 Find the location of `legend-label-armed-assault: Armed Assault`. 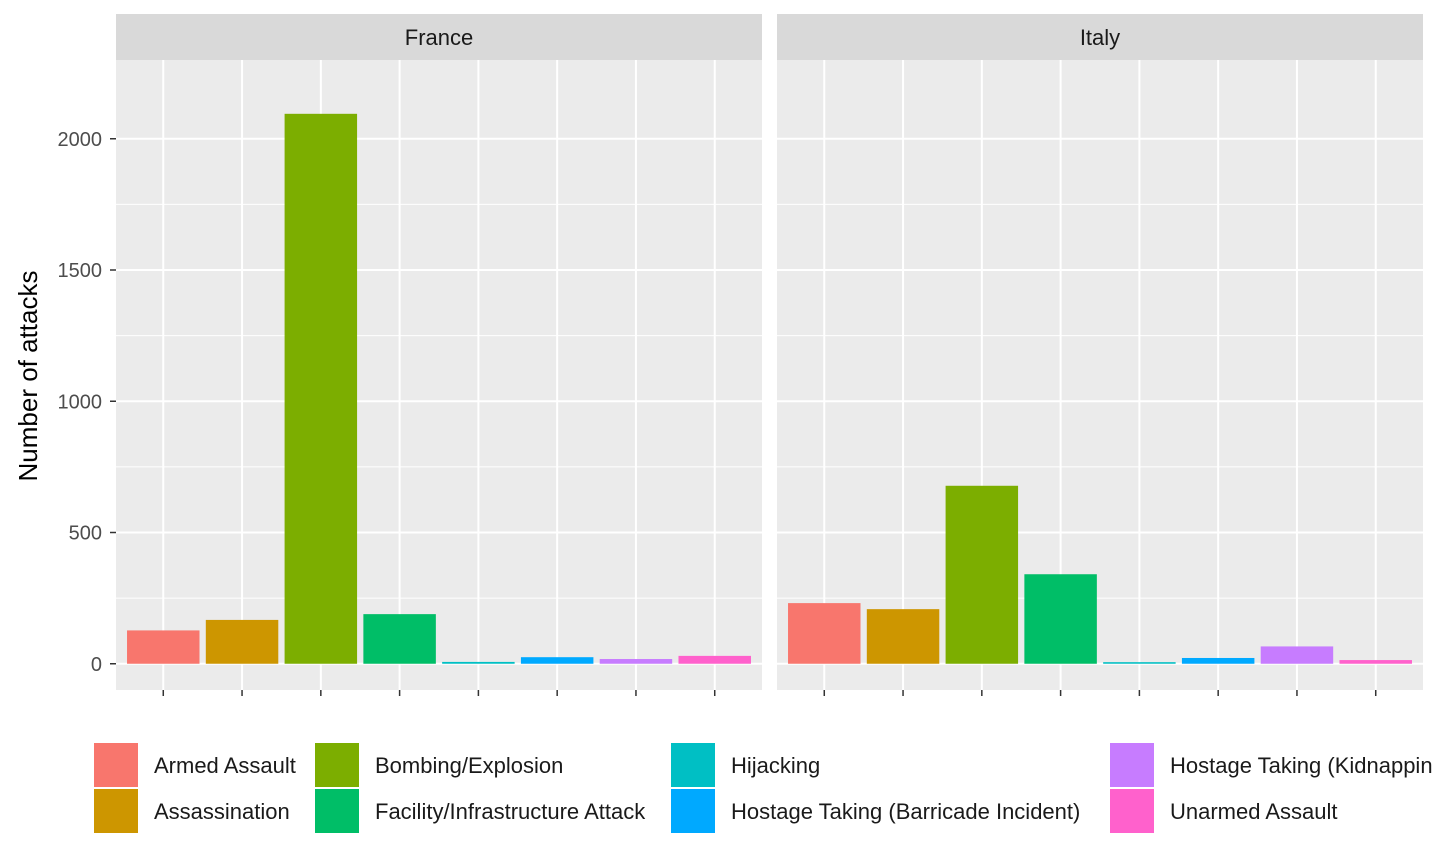

legend-label-armed-assault: Armed Assault is located at coordinates (225, 765).